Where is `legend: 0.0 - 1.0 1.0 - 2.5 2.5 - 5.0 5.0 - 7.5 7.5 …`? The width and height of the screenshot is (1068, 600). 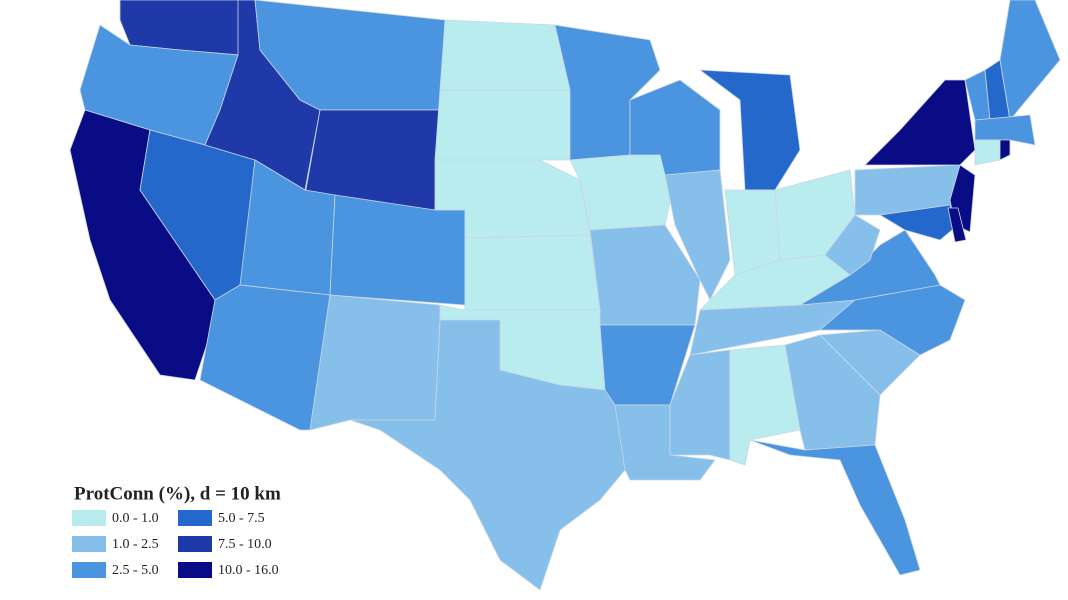
legend: 0.0 - 1.0 1.0 - 2.5 2.5 - 5.0 5.0 - 7.5 7.5 … is located at coordinates (175, 544).